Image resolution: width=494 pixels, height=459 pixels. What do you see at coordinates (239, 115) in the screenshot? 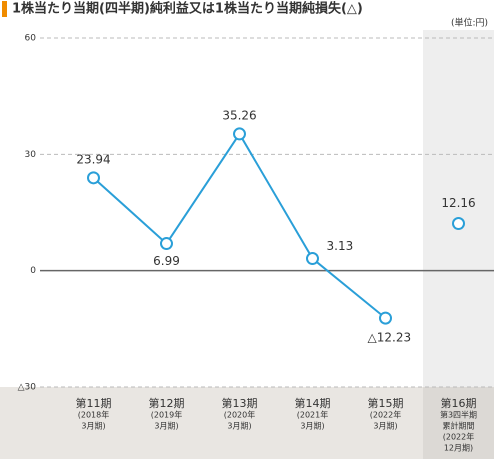
I see `value-label: 35.26` at bounding box center [239, 115].